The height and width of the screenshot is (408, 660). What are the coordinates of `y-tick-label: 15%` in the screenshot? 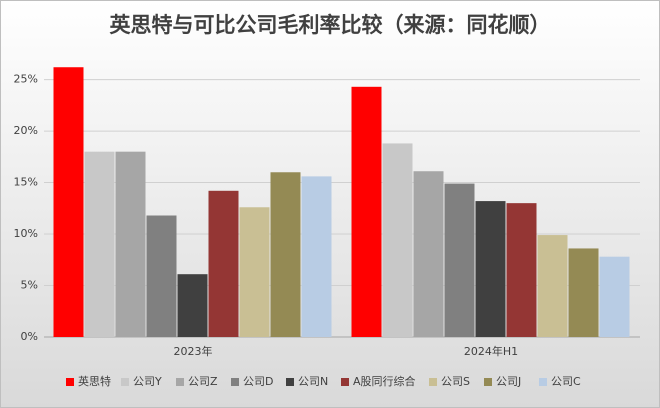 It's located at (26, 182).